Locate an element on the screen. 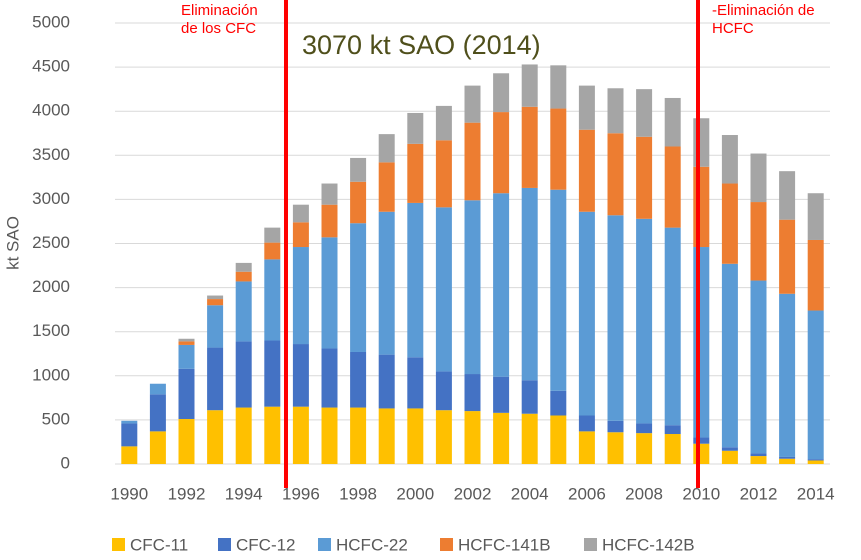 Image resolution: width=861 pixels, height=560 pixels. x-tick-label: 1994 is located at coordinates (244, 493).